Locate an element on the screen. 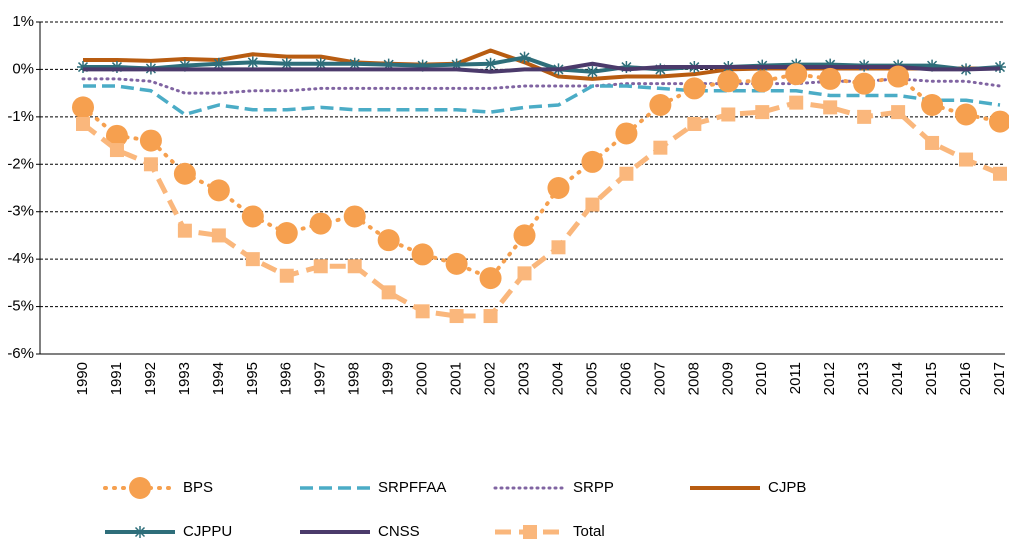  x-tick-label: 2003 is located at coordinates (523, 378).